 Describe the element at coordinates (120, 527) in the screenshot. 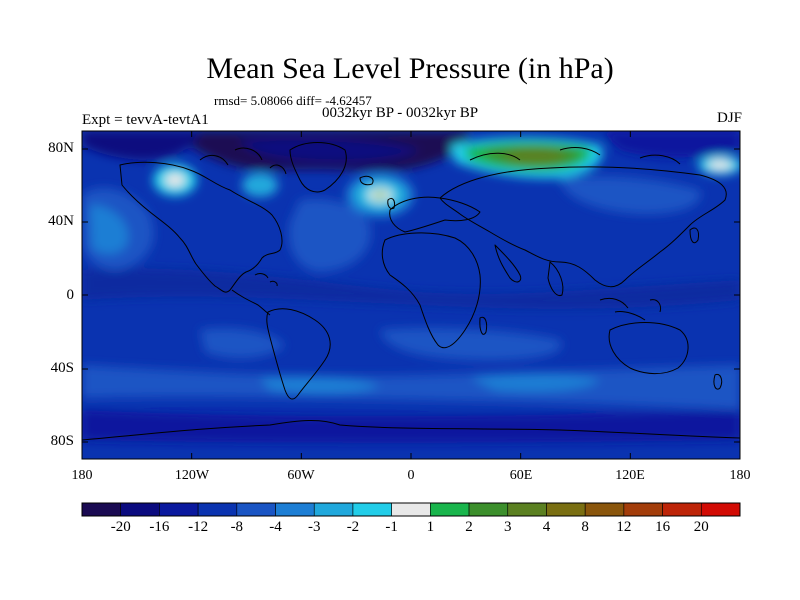

I see `colorbar-label: -20` at that location.